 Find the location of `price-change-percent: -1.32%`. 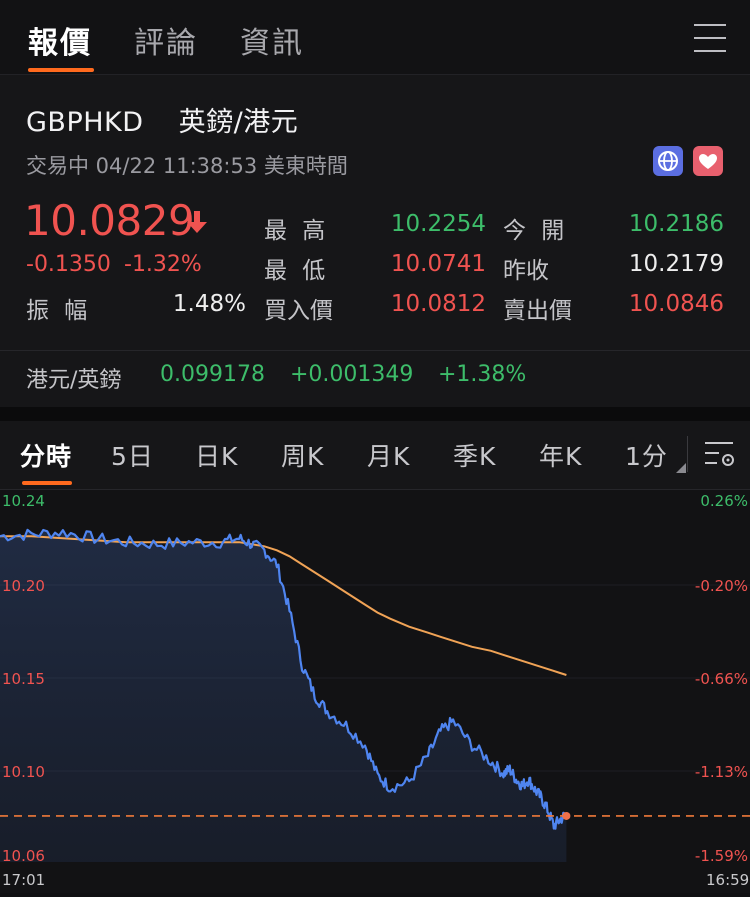

price-change-percent: -1.32% is located at coordinates (163, 264).